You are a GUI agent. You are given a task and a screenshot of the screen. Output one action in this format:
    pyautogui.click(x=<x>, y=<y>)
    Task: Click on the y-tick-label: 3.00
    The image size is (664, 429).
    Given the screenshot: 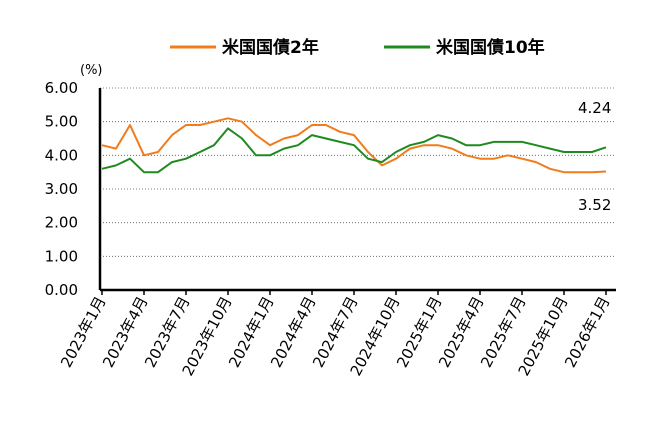 What is the action you would take?
    pyautogui.click(x=61, y=189)
    